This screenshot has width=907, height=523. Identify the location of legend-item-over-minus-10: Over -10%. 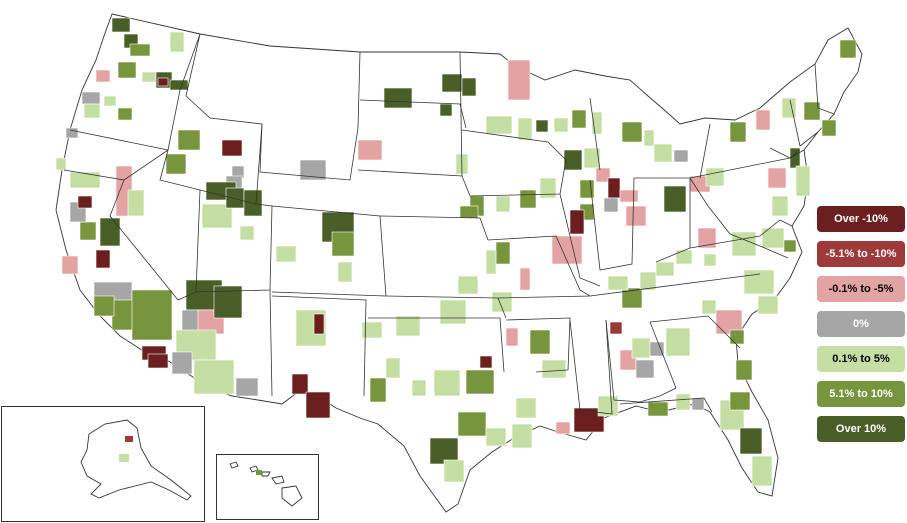
(861, 219).